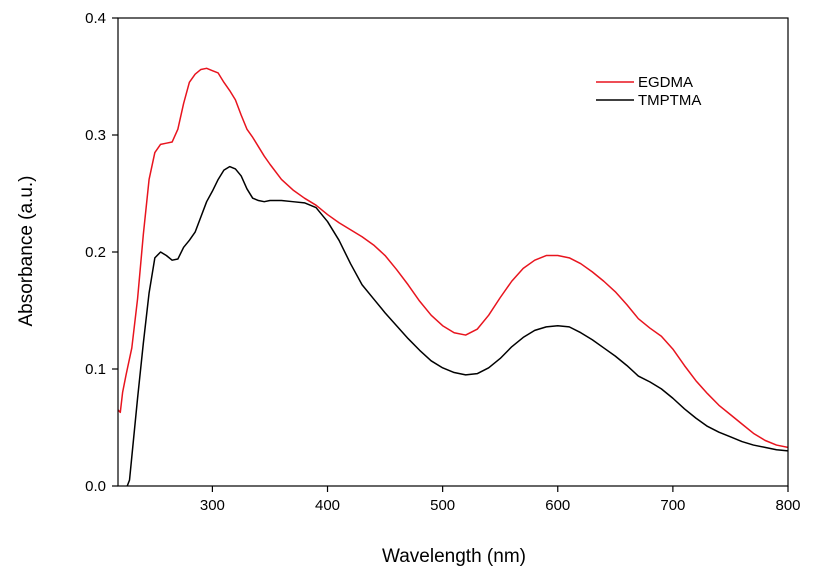 The width and height of the screenshot is (813, 577). I want to click on legend-label-egdma: EGDMA, so click(665, 82).